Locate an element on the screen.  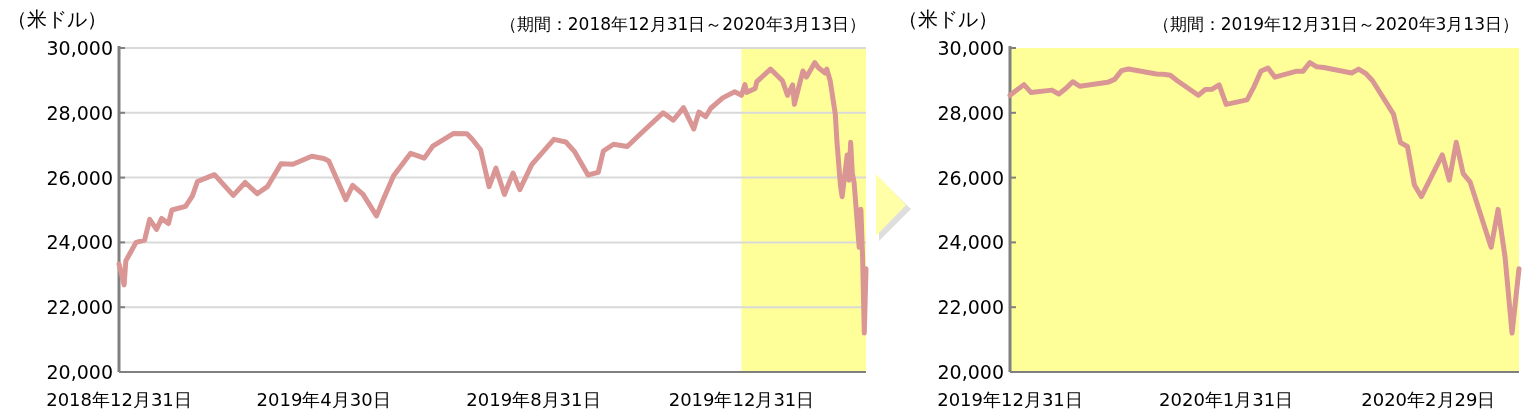
x-tick-label: 2019年4月30日 is located at coordinates (323, 399).